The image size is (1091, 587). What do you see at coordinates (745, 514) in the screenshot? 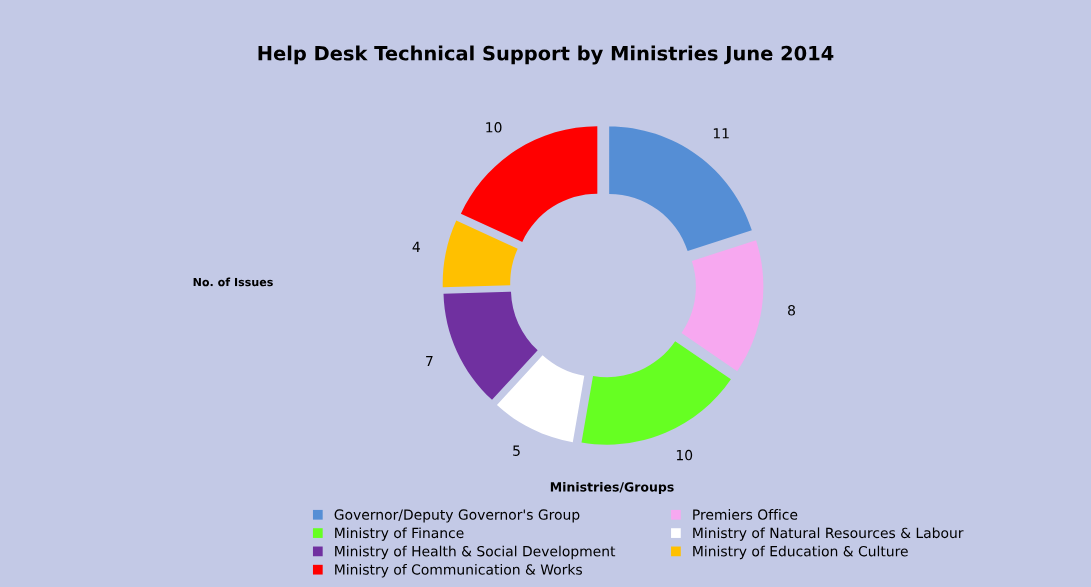
I see `legend-label: Premiers Office` at bounding box center [745, 514].